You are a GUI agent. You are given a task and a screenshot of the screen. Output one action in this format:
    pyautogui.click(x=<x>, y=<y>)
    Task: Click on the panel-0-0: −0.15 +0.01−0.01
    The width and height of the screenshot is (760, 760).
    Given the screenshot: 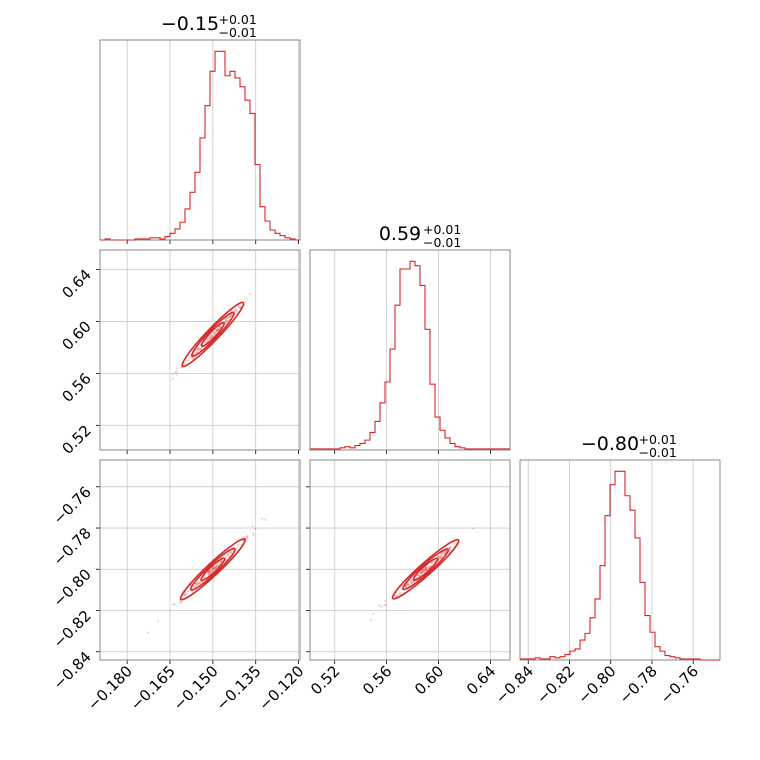 What is the action you would take?
    pyautogui.click(x=200, y=128)
    